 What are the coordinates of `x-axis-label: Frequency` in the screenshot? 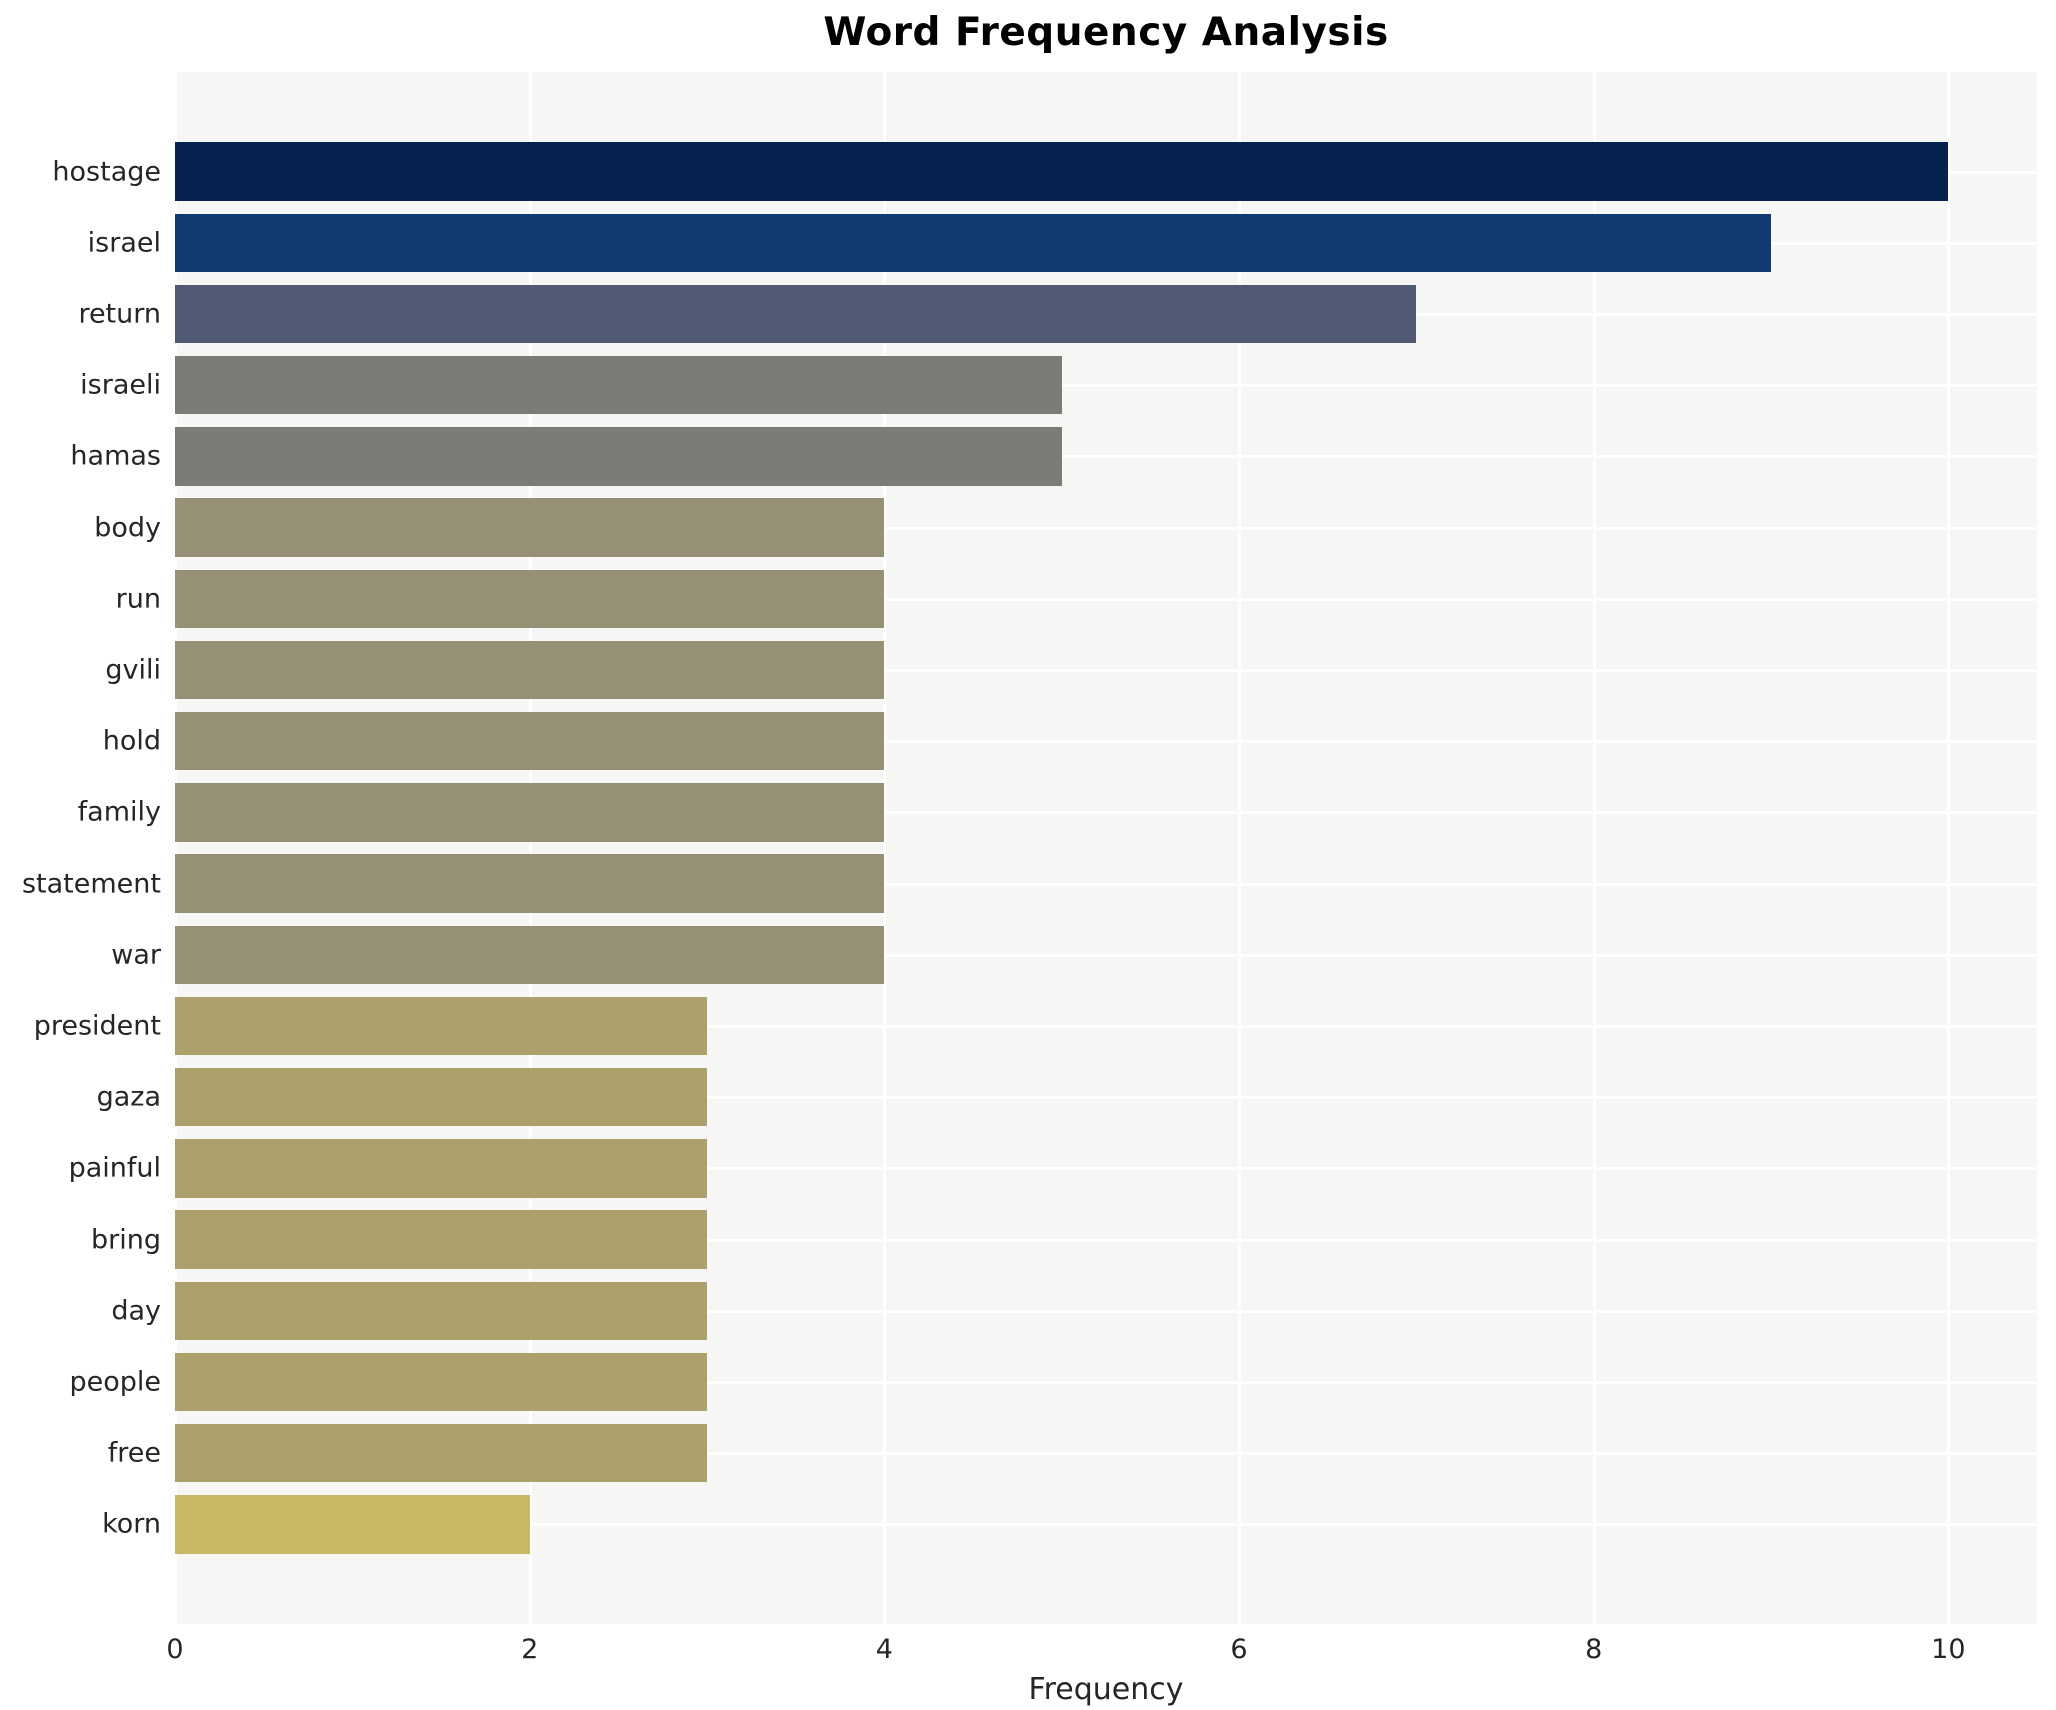 It's located at (1106, 1689).